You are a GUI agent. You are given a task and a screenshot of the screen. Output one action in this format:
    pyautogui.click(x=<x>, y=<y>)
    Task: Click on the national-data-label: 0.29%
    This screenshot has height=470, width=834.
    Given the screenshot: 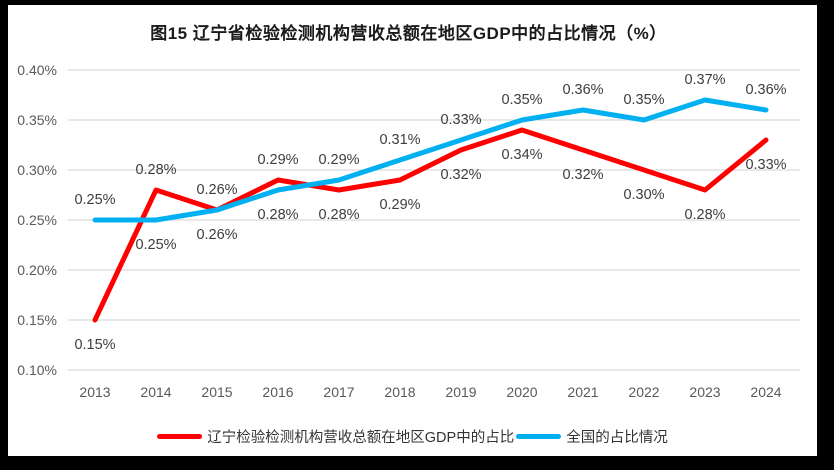 What is the action you would take?
    pyautogui.click(x=338, y=160)
    